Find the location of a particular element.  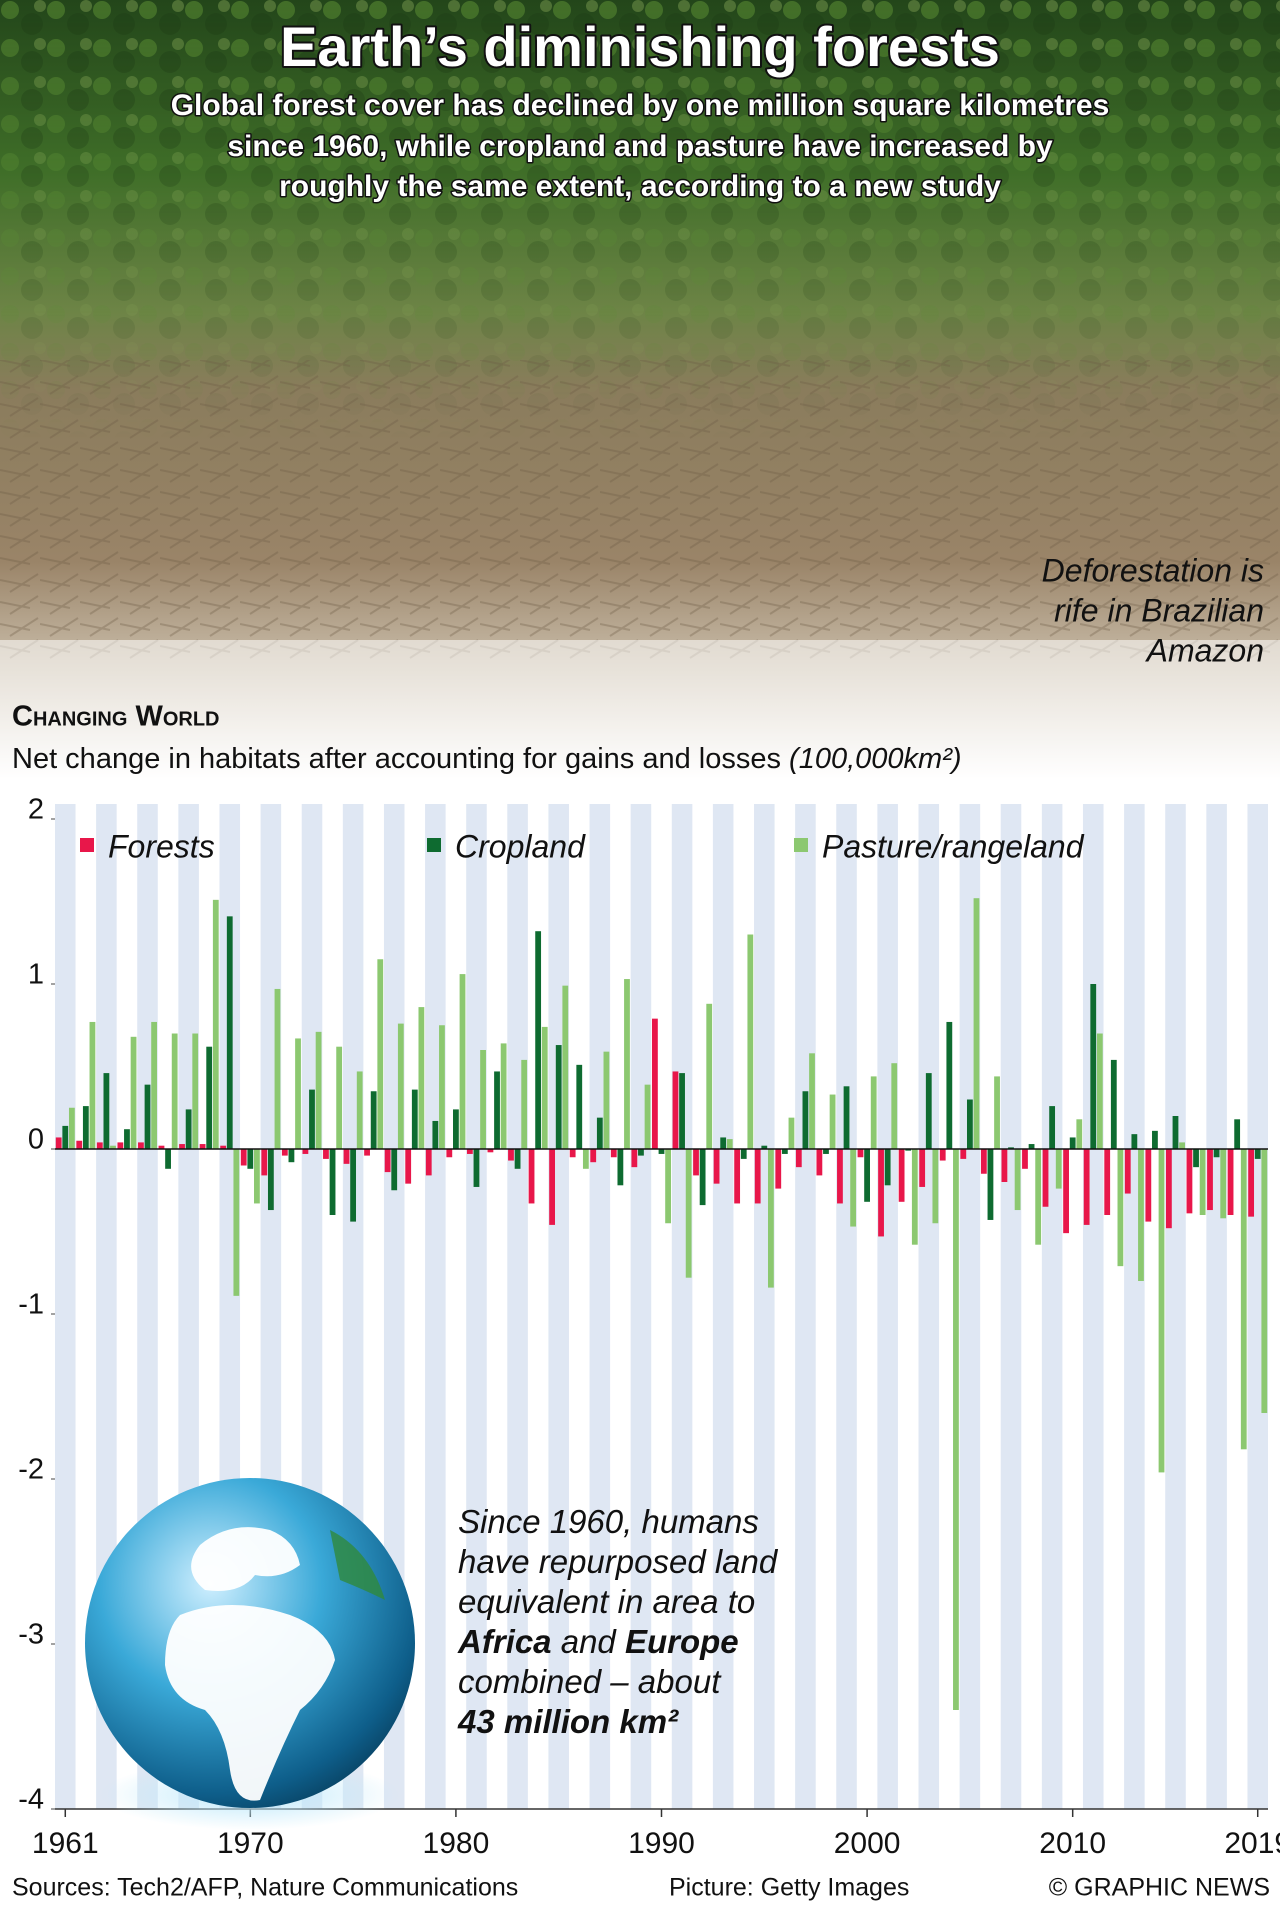

annotation-text: Since 1960, humans is located at coordinates (608, 1521).